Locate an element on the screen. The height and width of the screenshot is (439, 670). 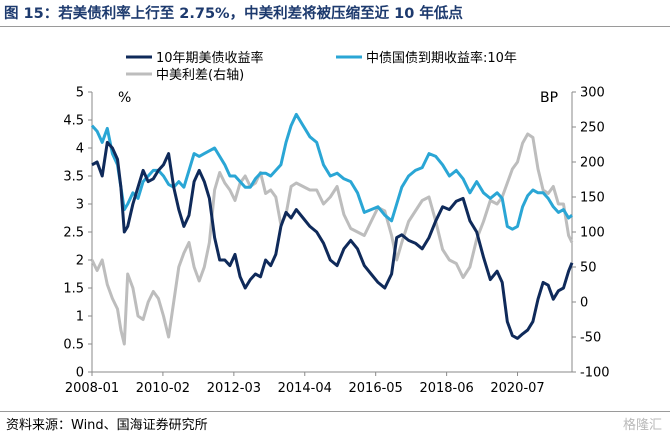
x-tick-label: 2018-06 is located at coordinates (446, 388).